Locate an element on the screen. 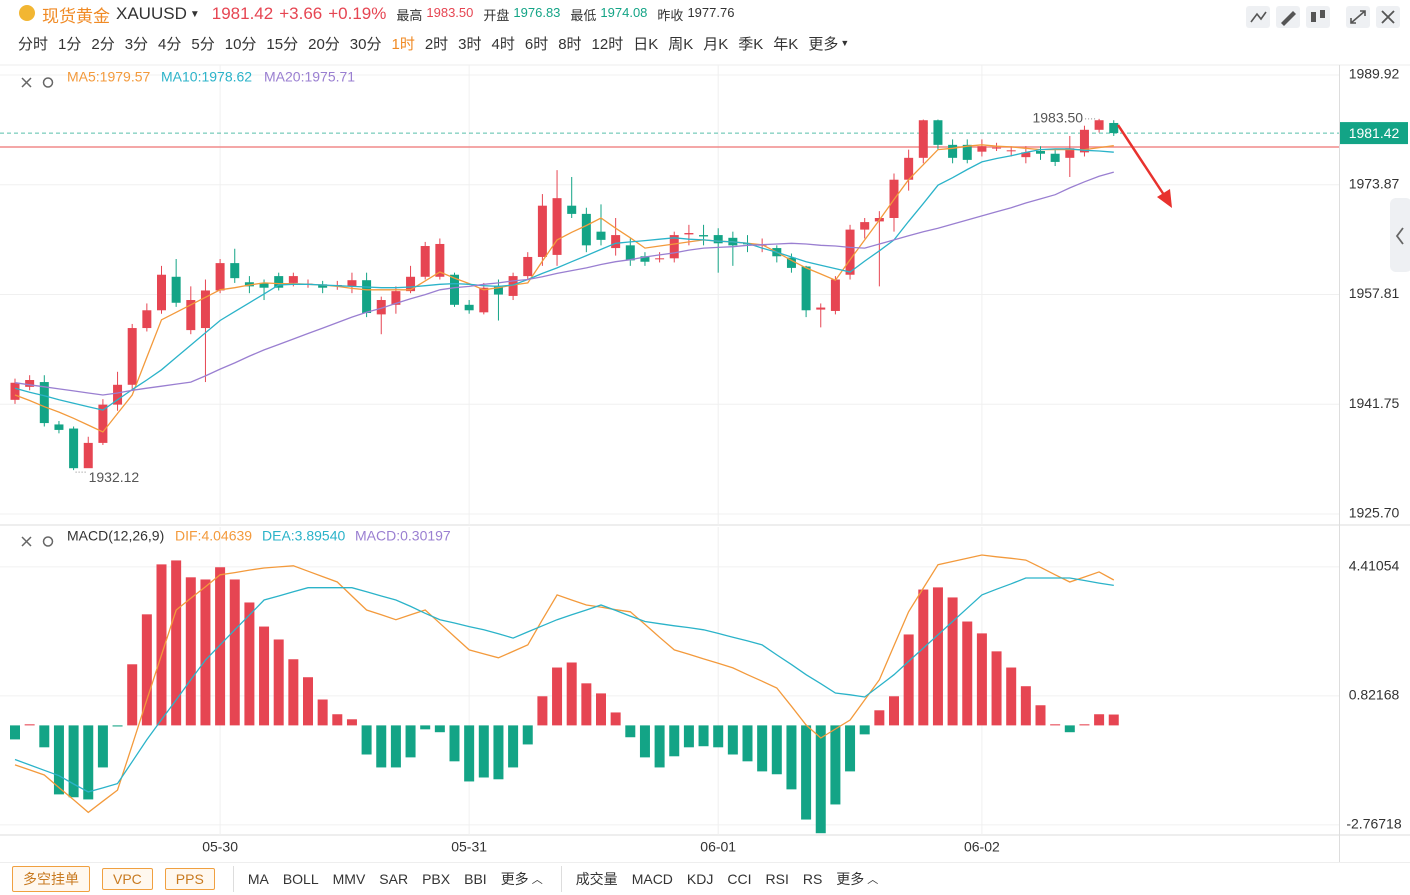 The image size is (1410, 895). toolbar-button: VPC is located at coordinates (127, 879).